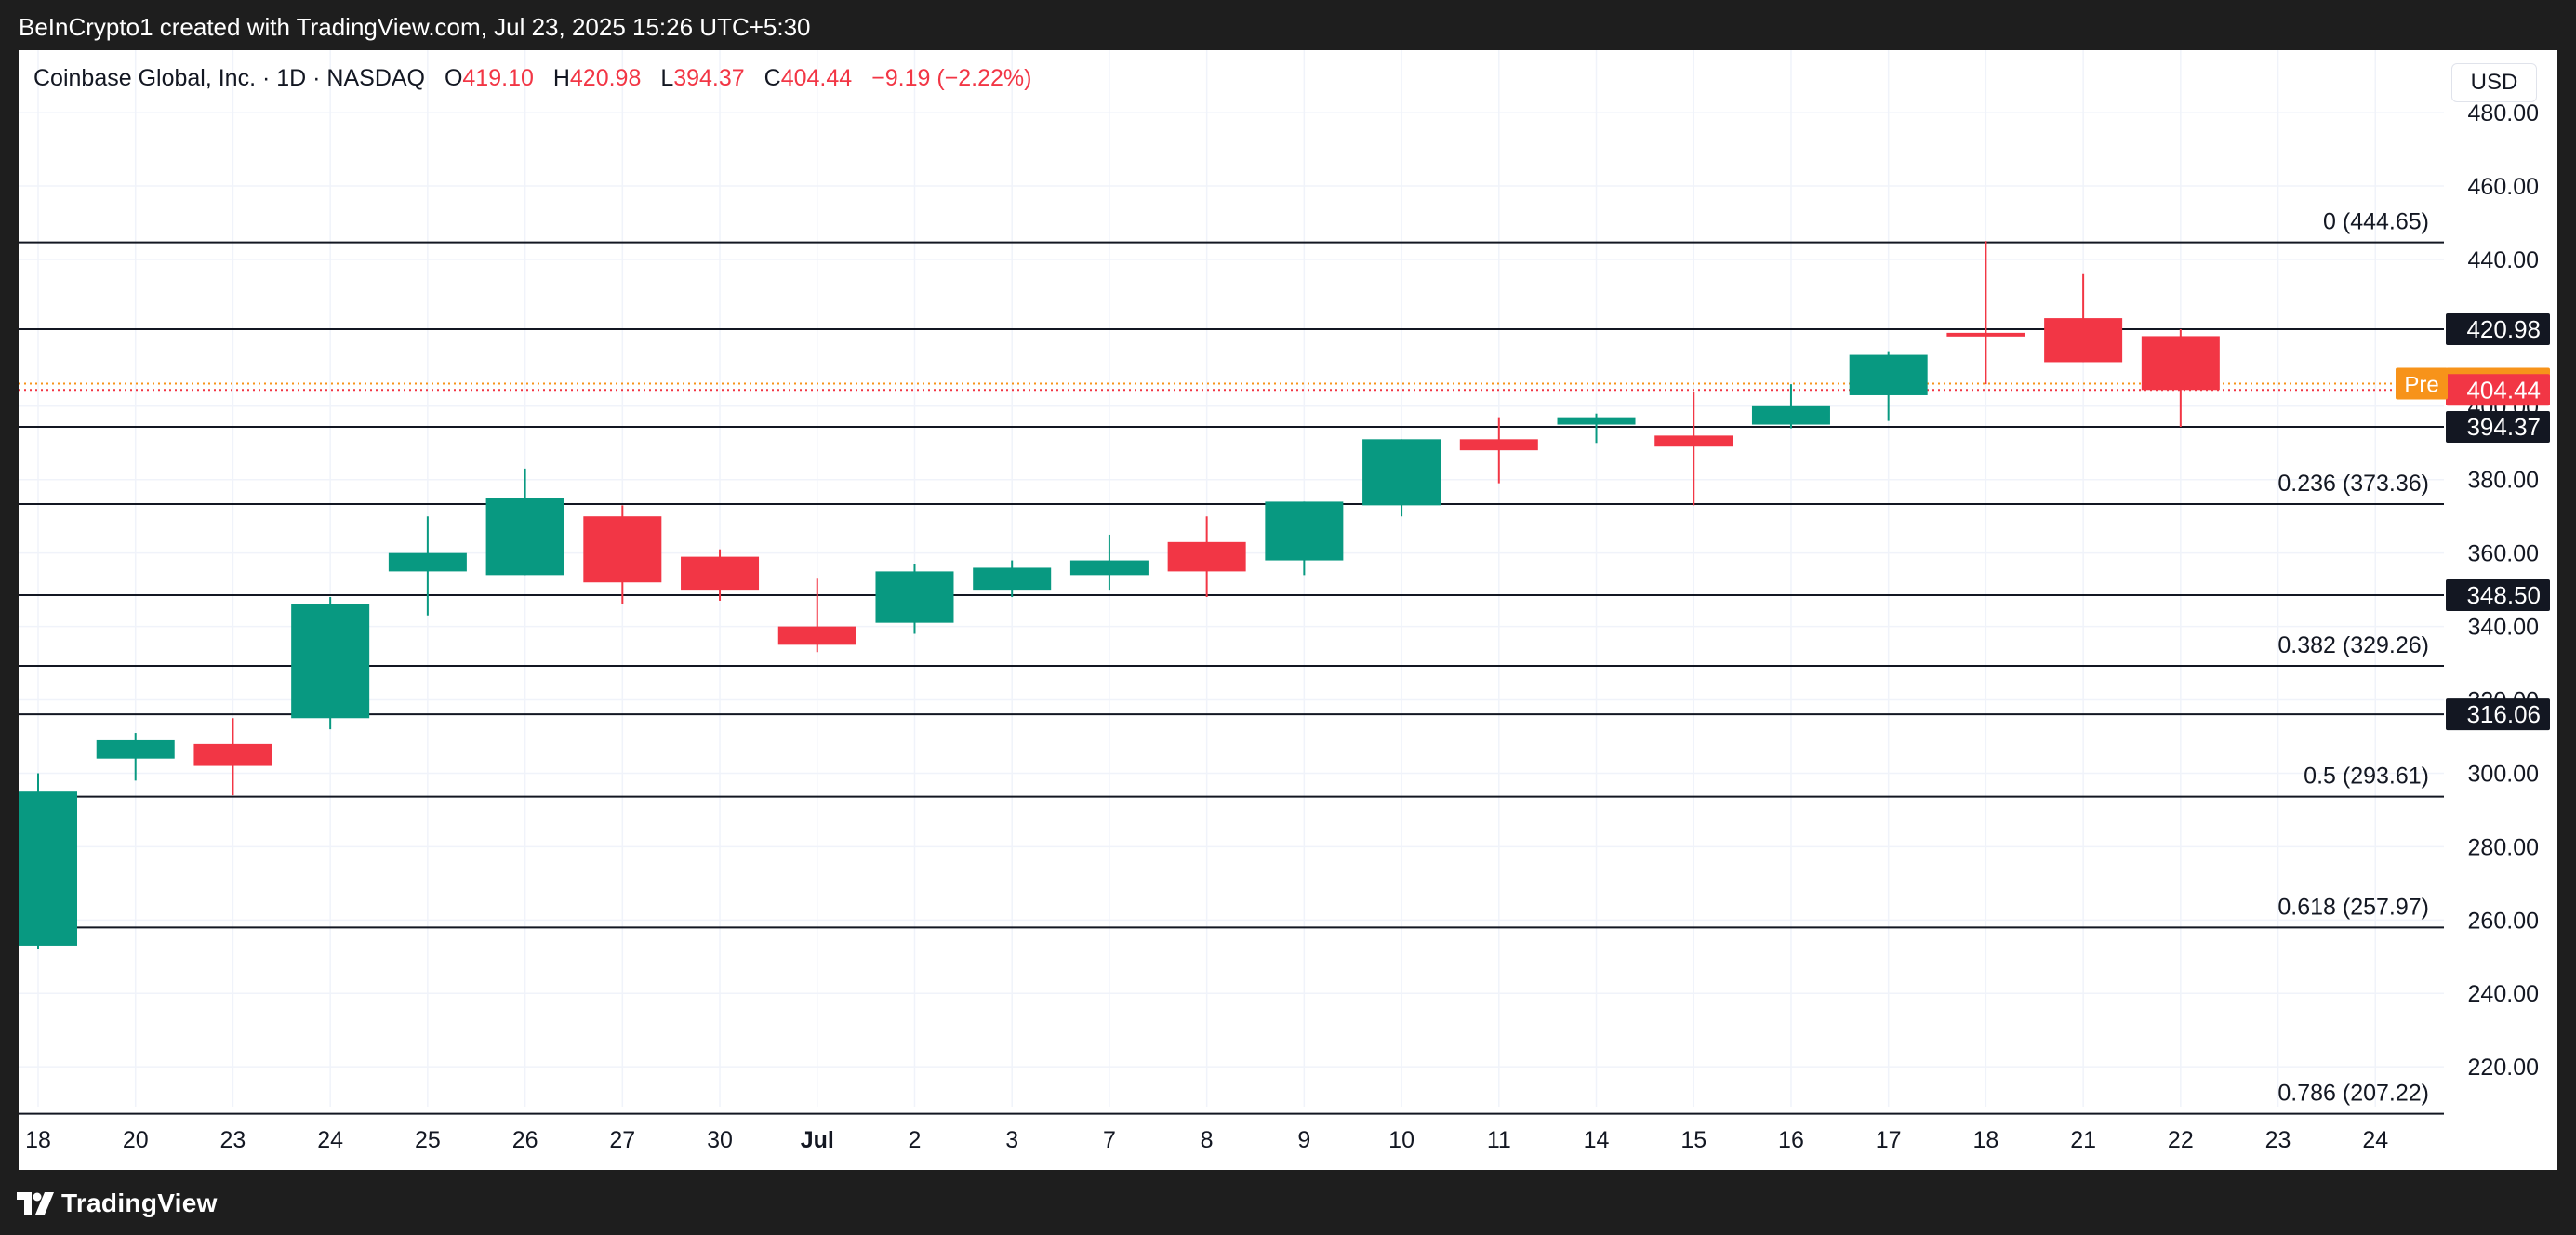  What do you see at coordinates (2503, 390) in the screenshot?
I see `last-price-tag: 404.44` at bounding box center [2503, 390].